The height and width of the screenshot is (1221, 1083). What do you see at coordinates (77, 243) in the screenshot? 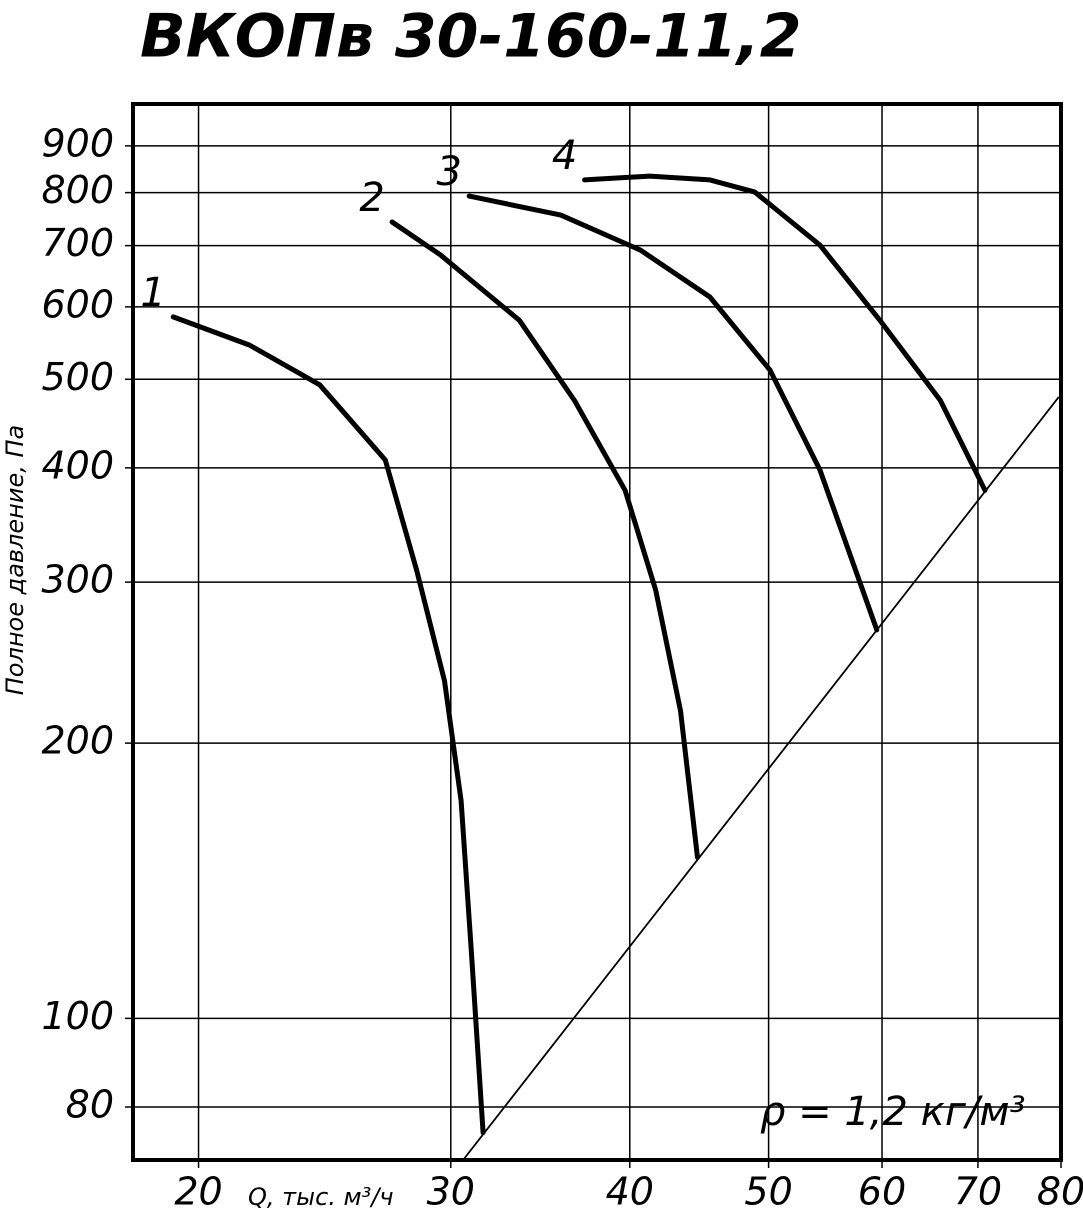
I see `y-tick-label: 700` at bounding box center [77, 243].